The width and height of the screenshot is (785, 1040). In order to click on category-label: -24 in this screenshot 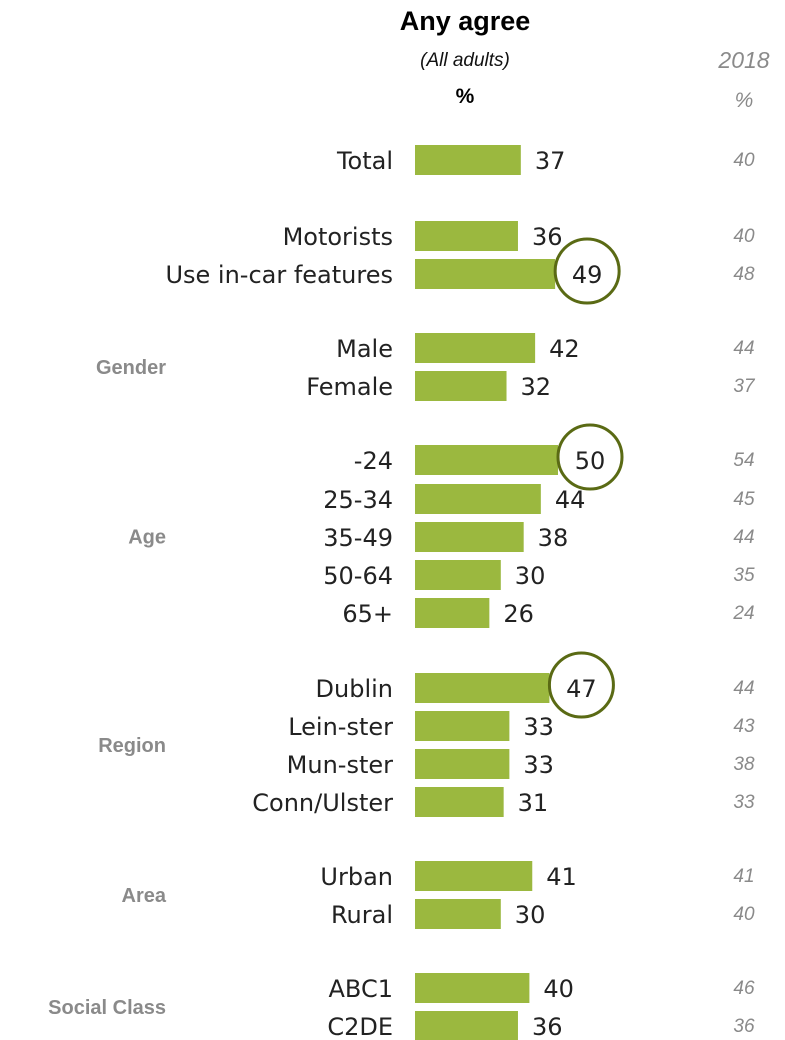, I will do `click(373, 461)`.